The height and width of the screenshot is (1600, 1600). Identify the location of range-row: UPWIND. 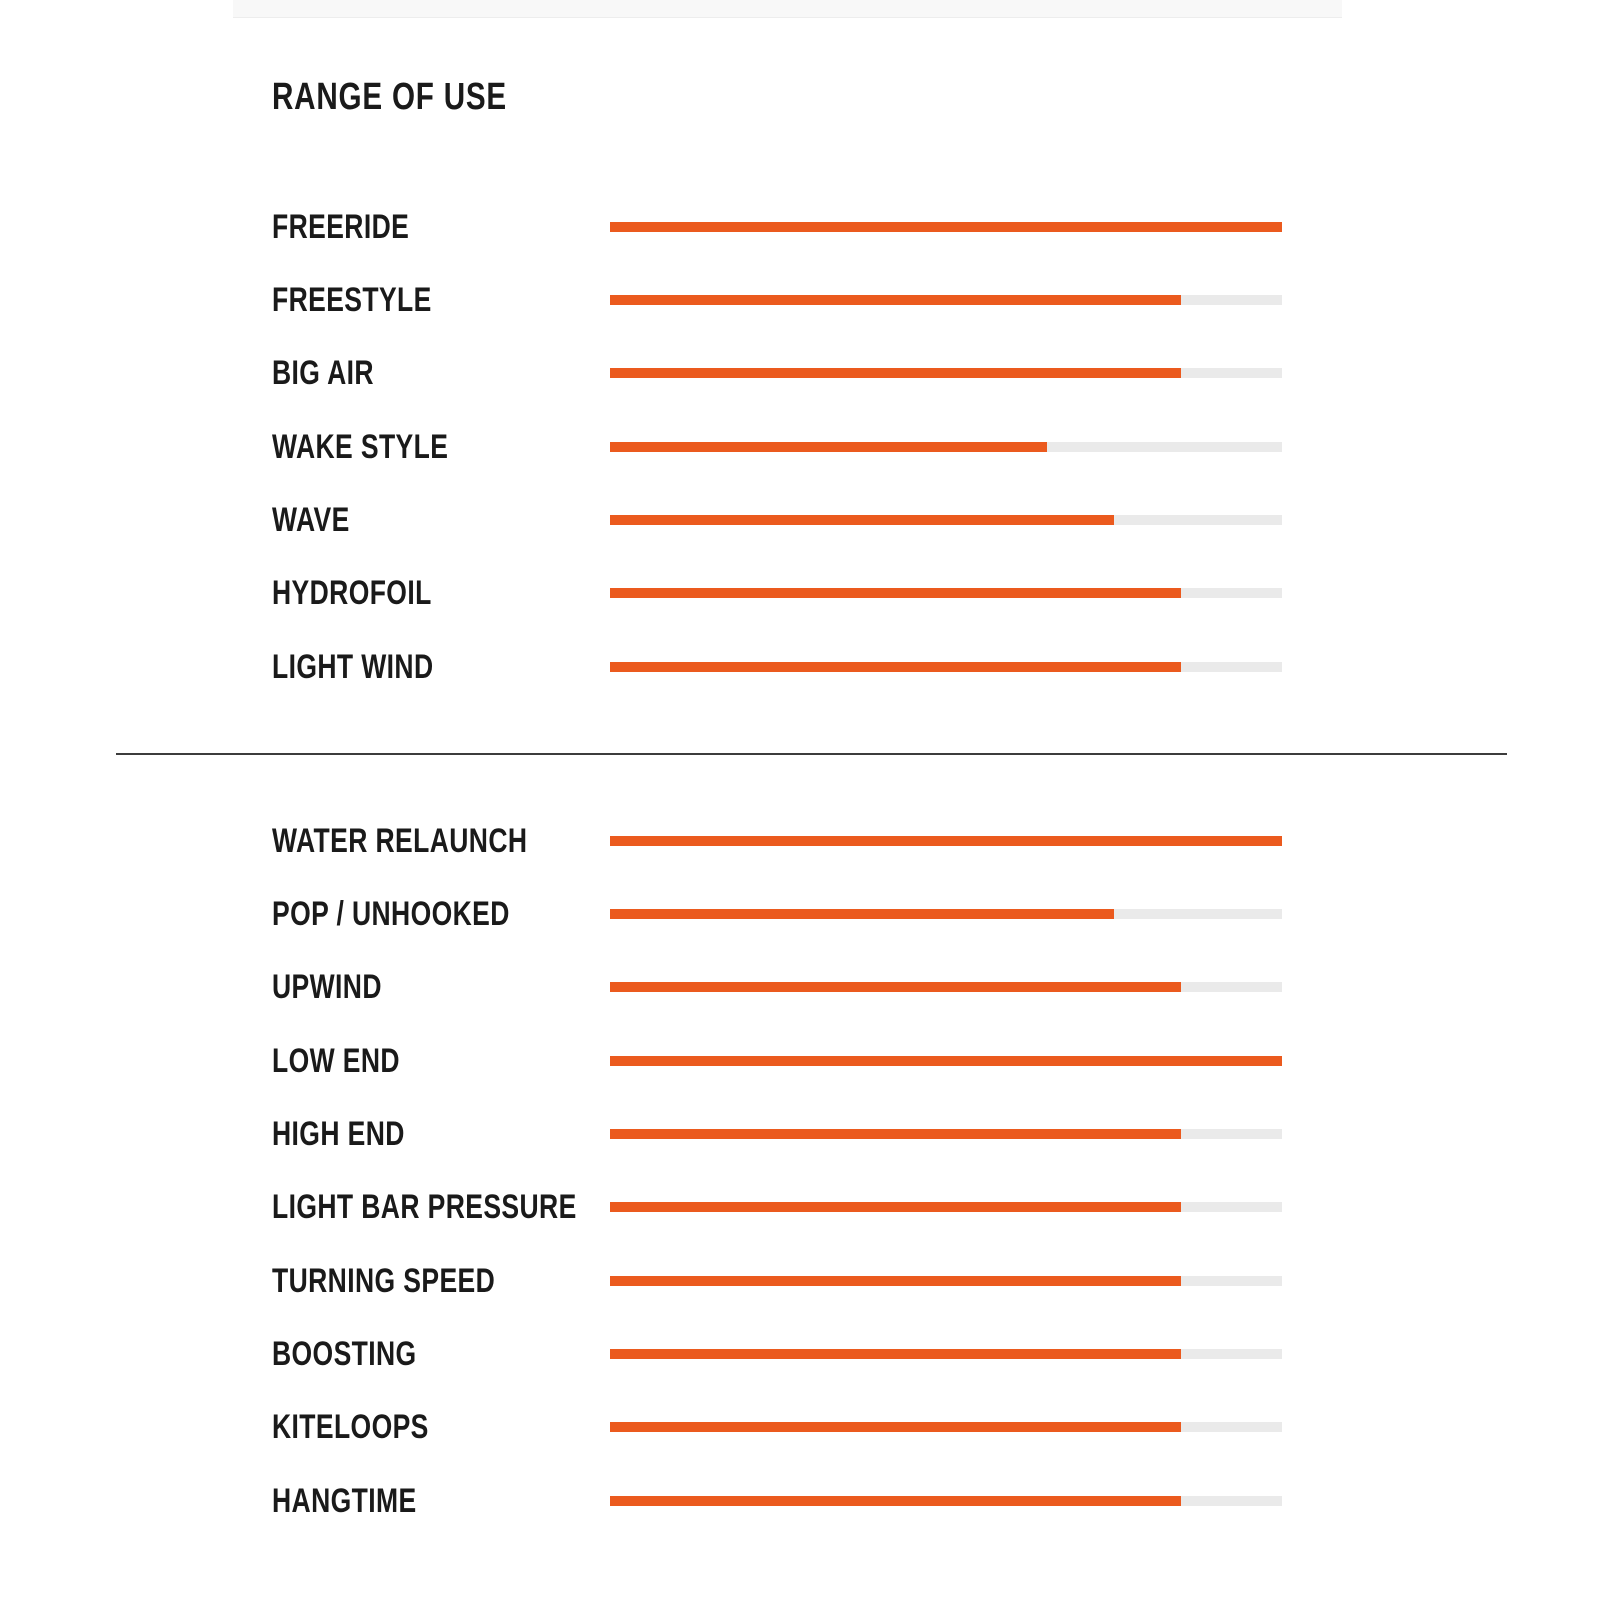
(800, 987).